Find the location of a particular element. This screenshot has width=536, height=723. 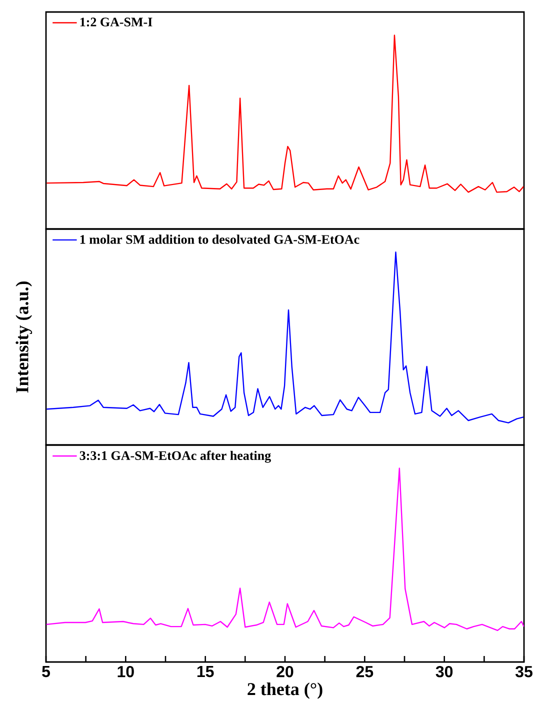

x-tick-label: 35 is located at coordinates (523, 672).